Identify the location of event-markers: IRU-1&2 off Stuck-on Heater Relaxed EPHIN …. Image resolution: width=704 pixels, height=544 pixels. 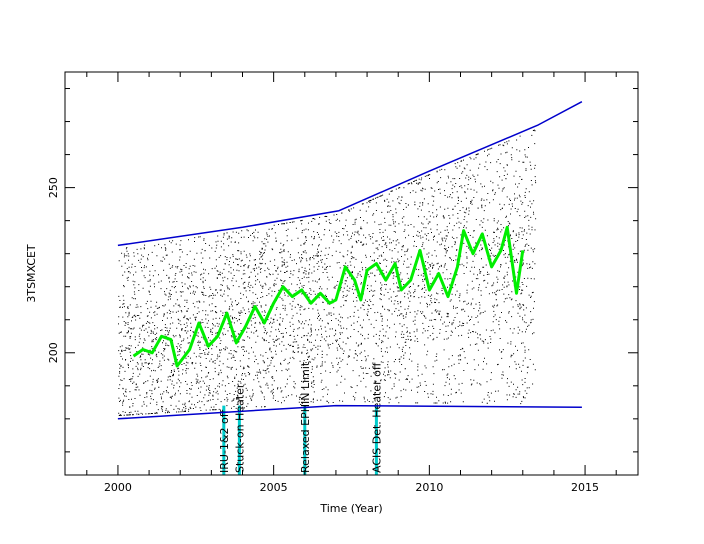
(300, 418).